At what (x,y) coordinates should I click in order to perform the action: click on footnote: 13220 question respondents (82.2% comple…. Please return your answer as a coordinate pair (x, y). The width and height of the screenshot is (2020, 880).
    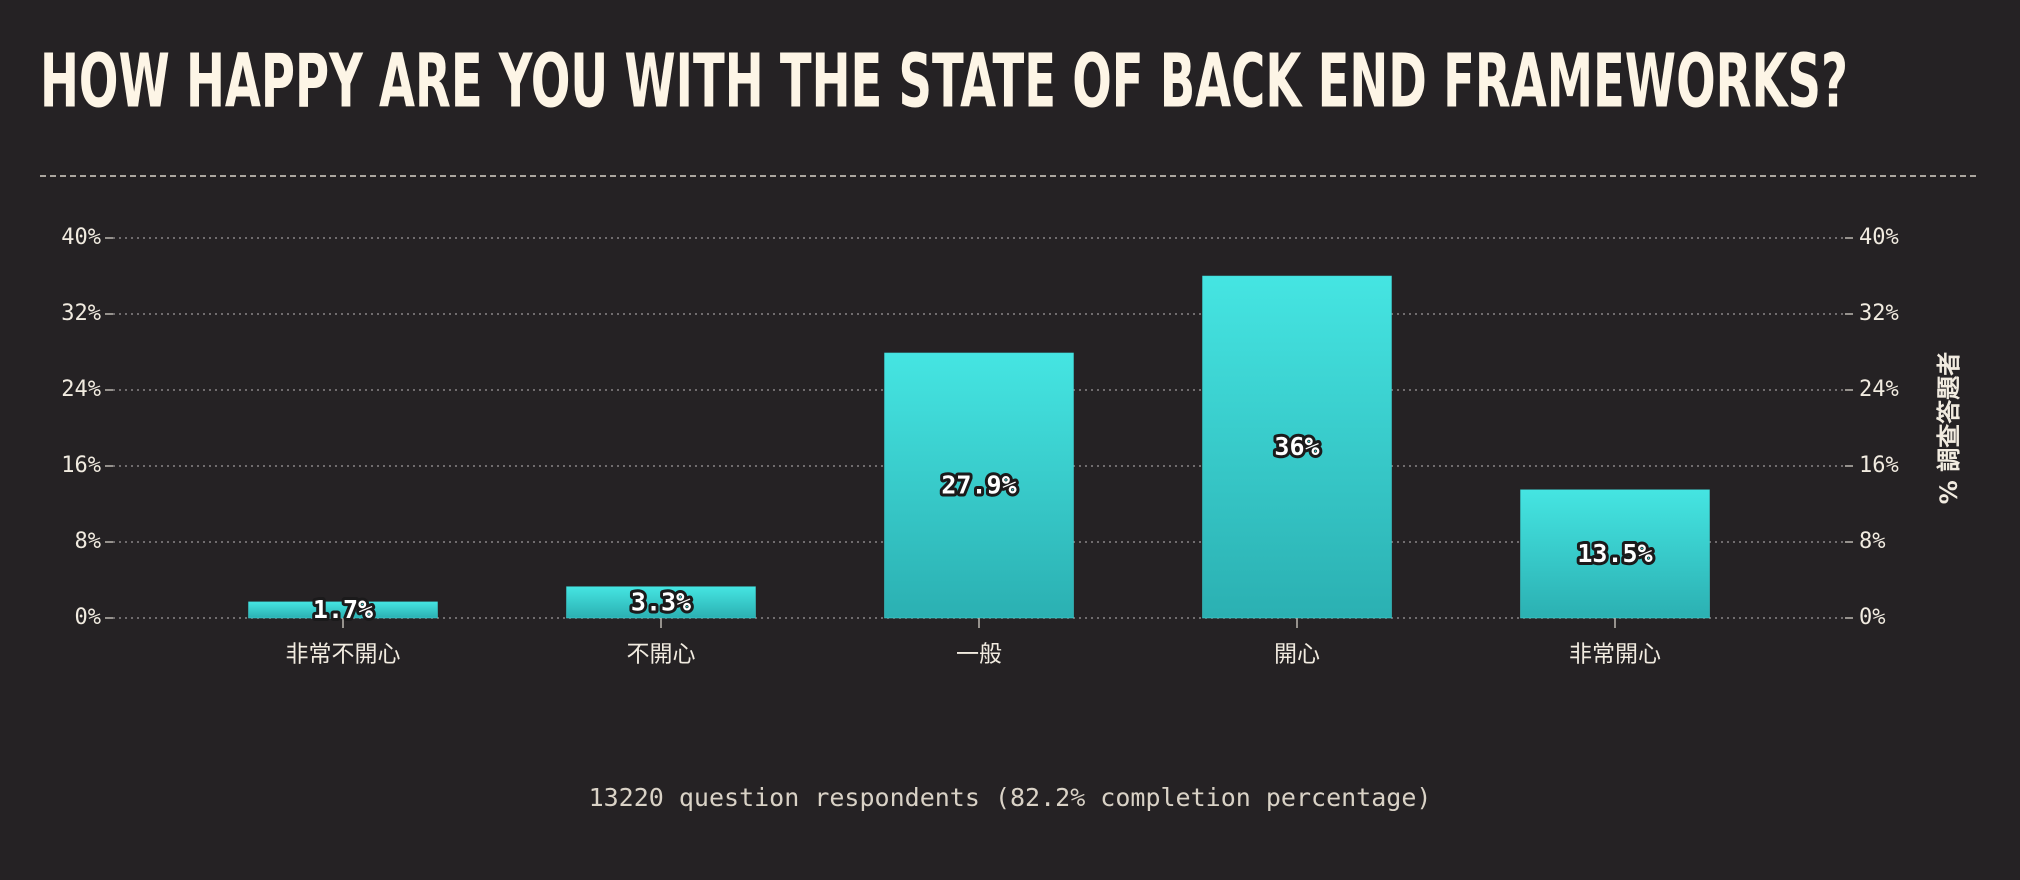
    Looking at the image, I should click on (1010, 797).